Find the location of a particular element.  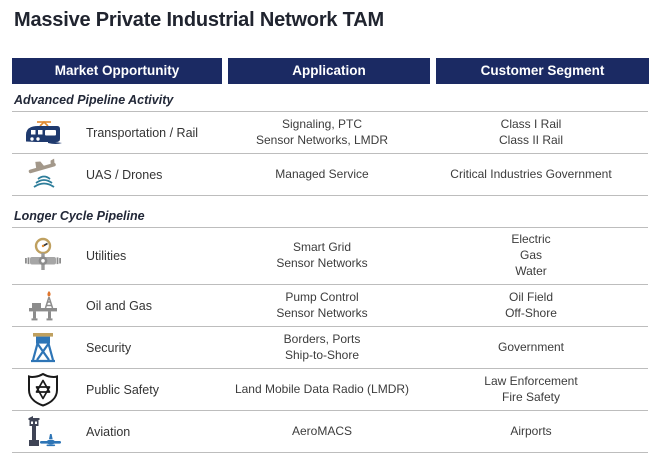

application-cell: Signaling, PTC Sensor Networks, LMDR is located at coordinates (322, 131).